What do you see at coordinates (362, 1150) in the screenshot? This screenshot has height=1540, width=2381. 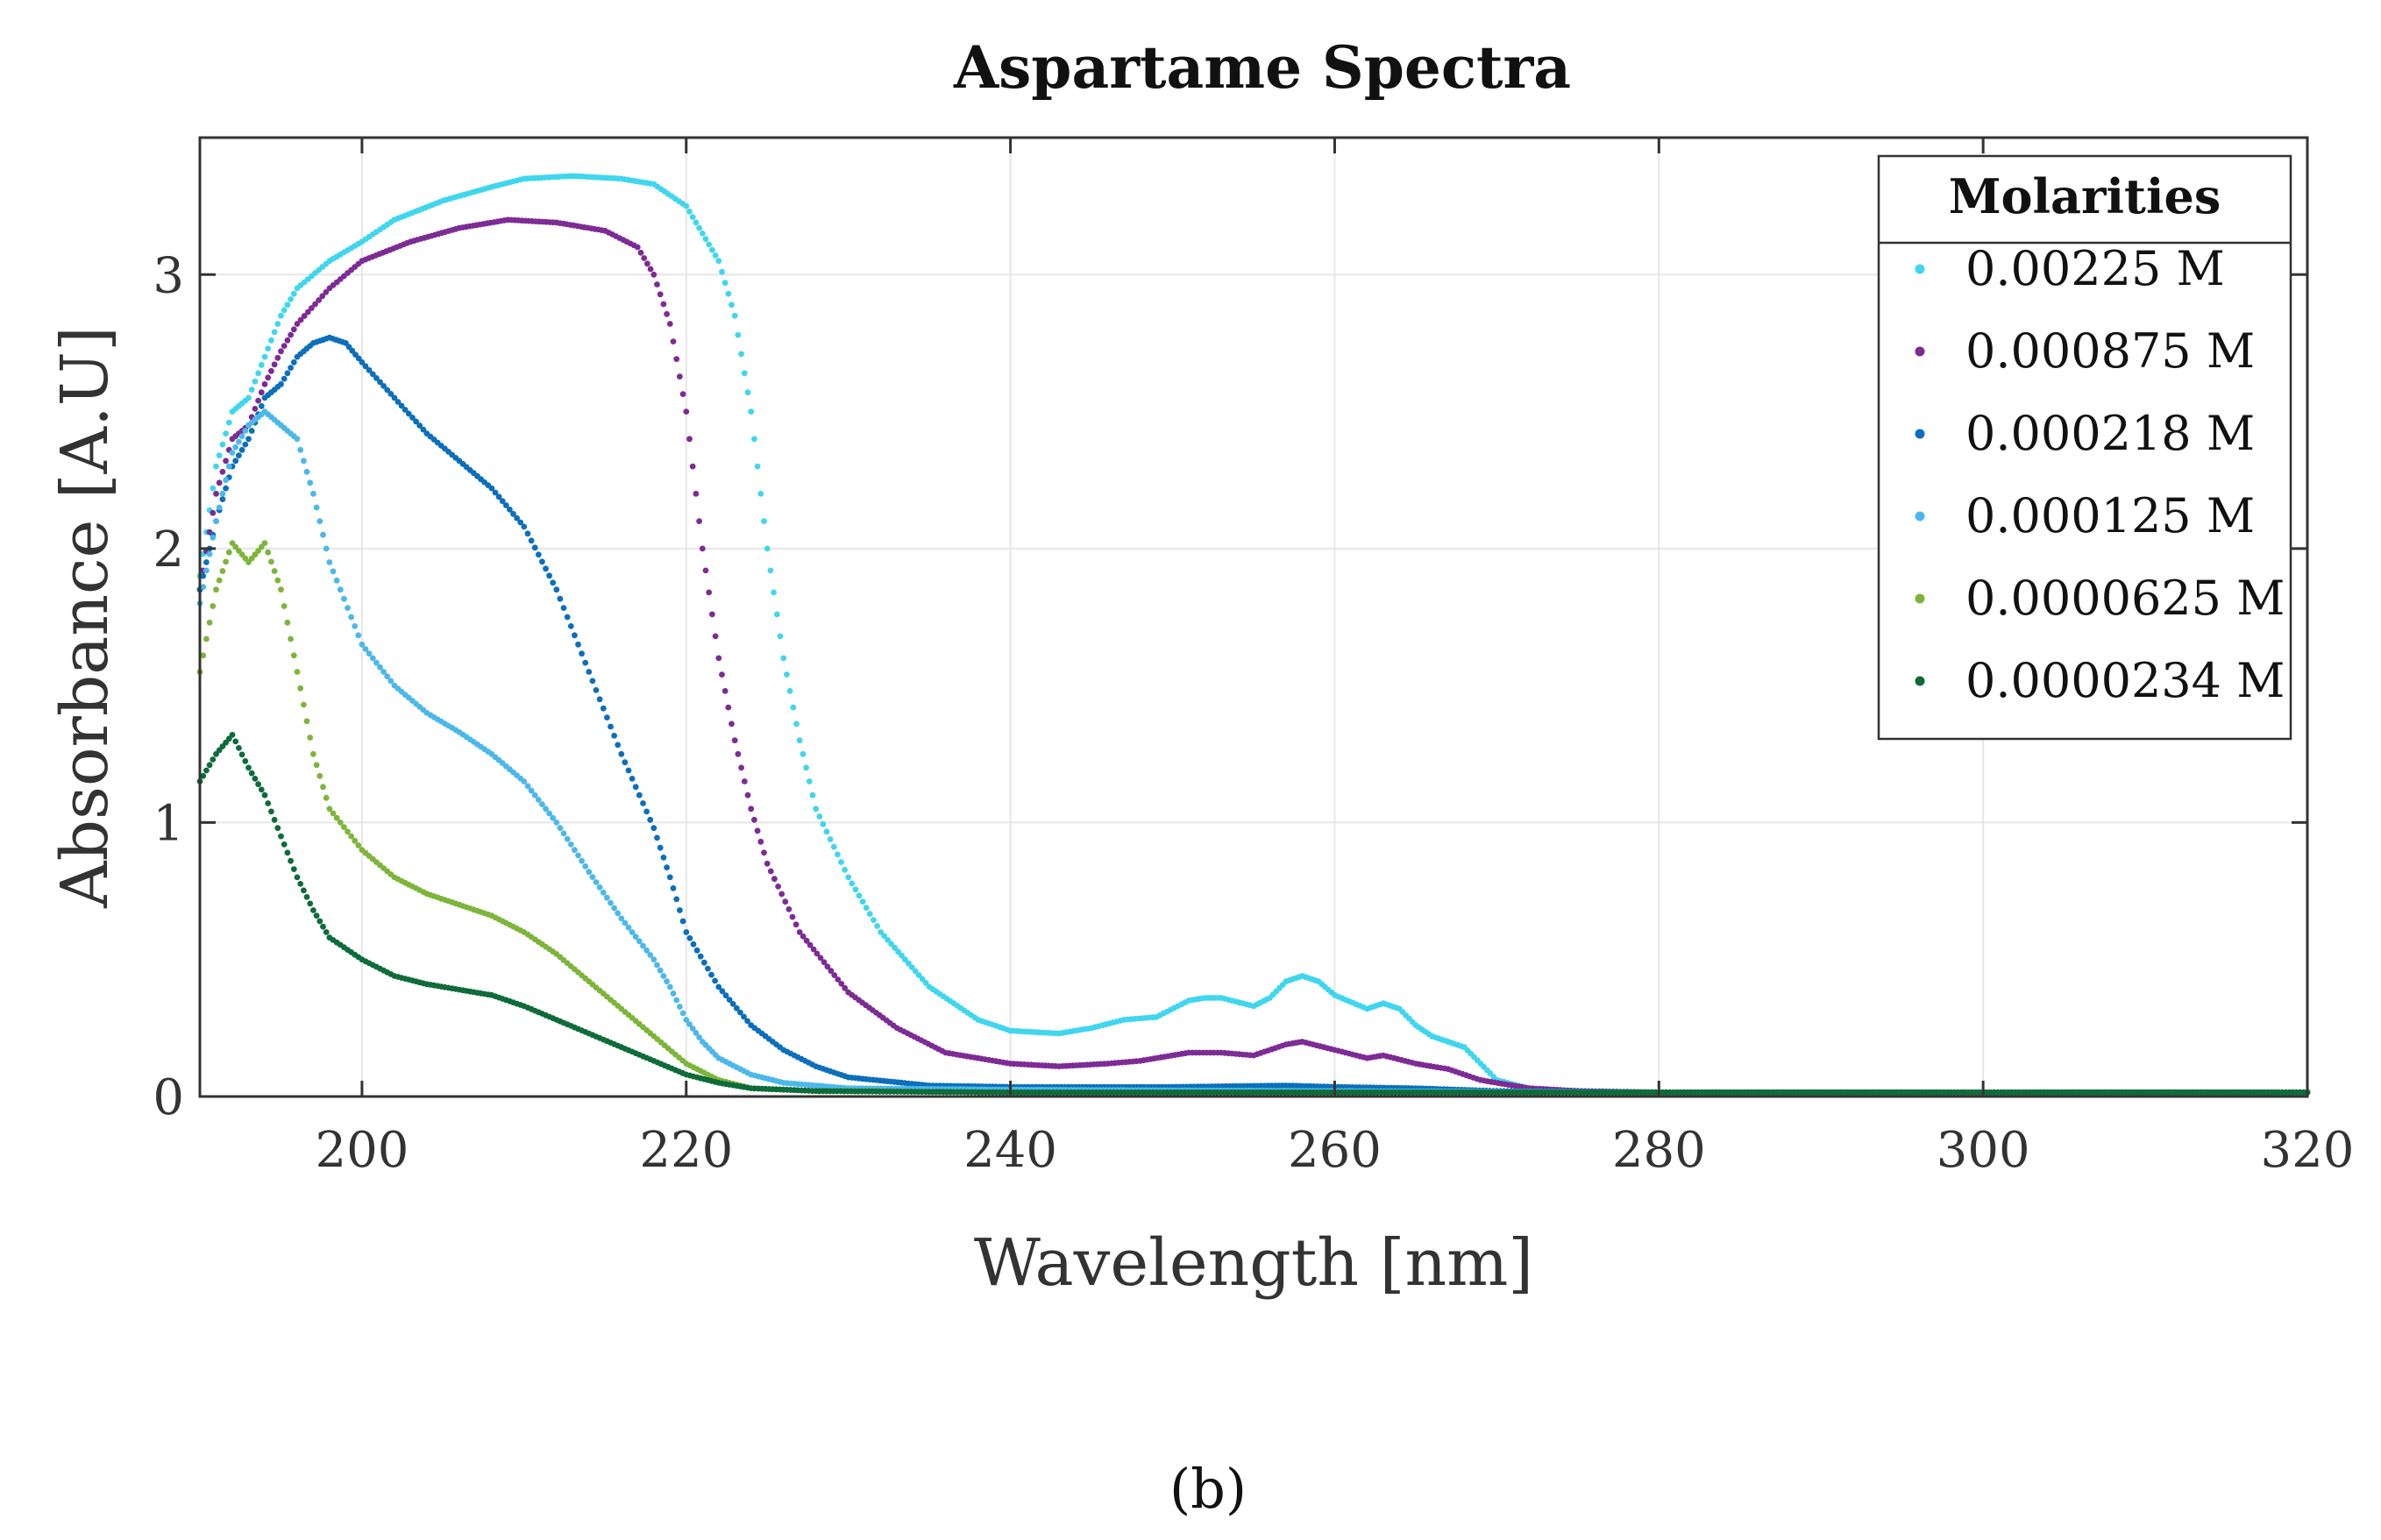 I see `x-tick-label: 200` at bounding box center [362, 1150].